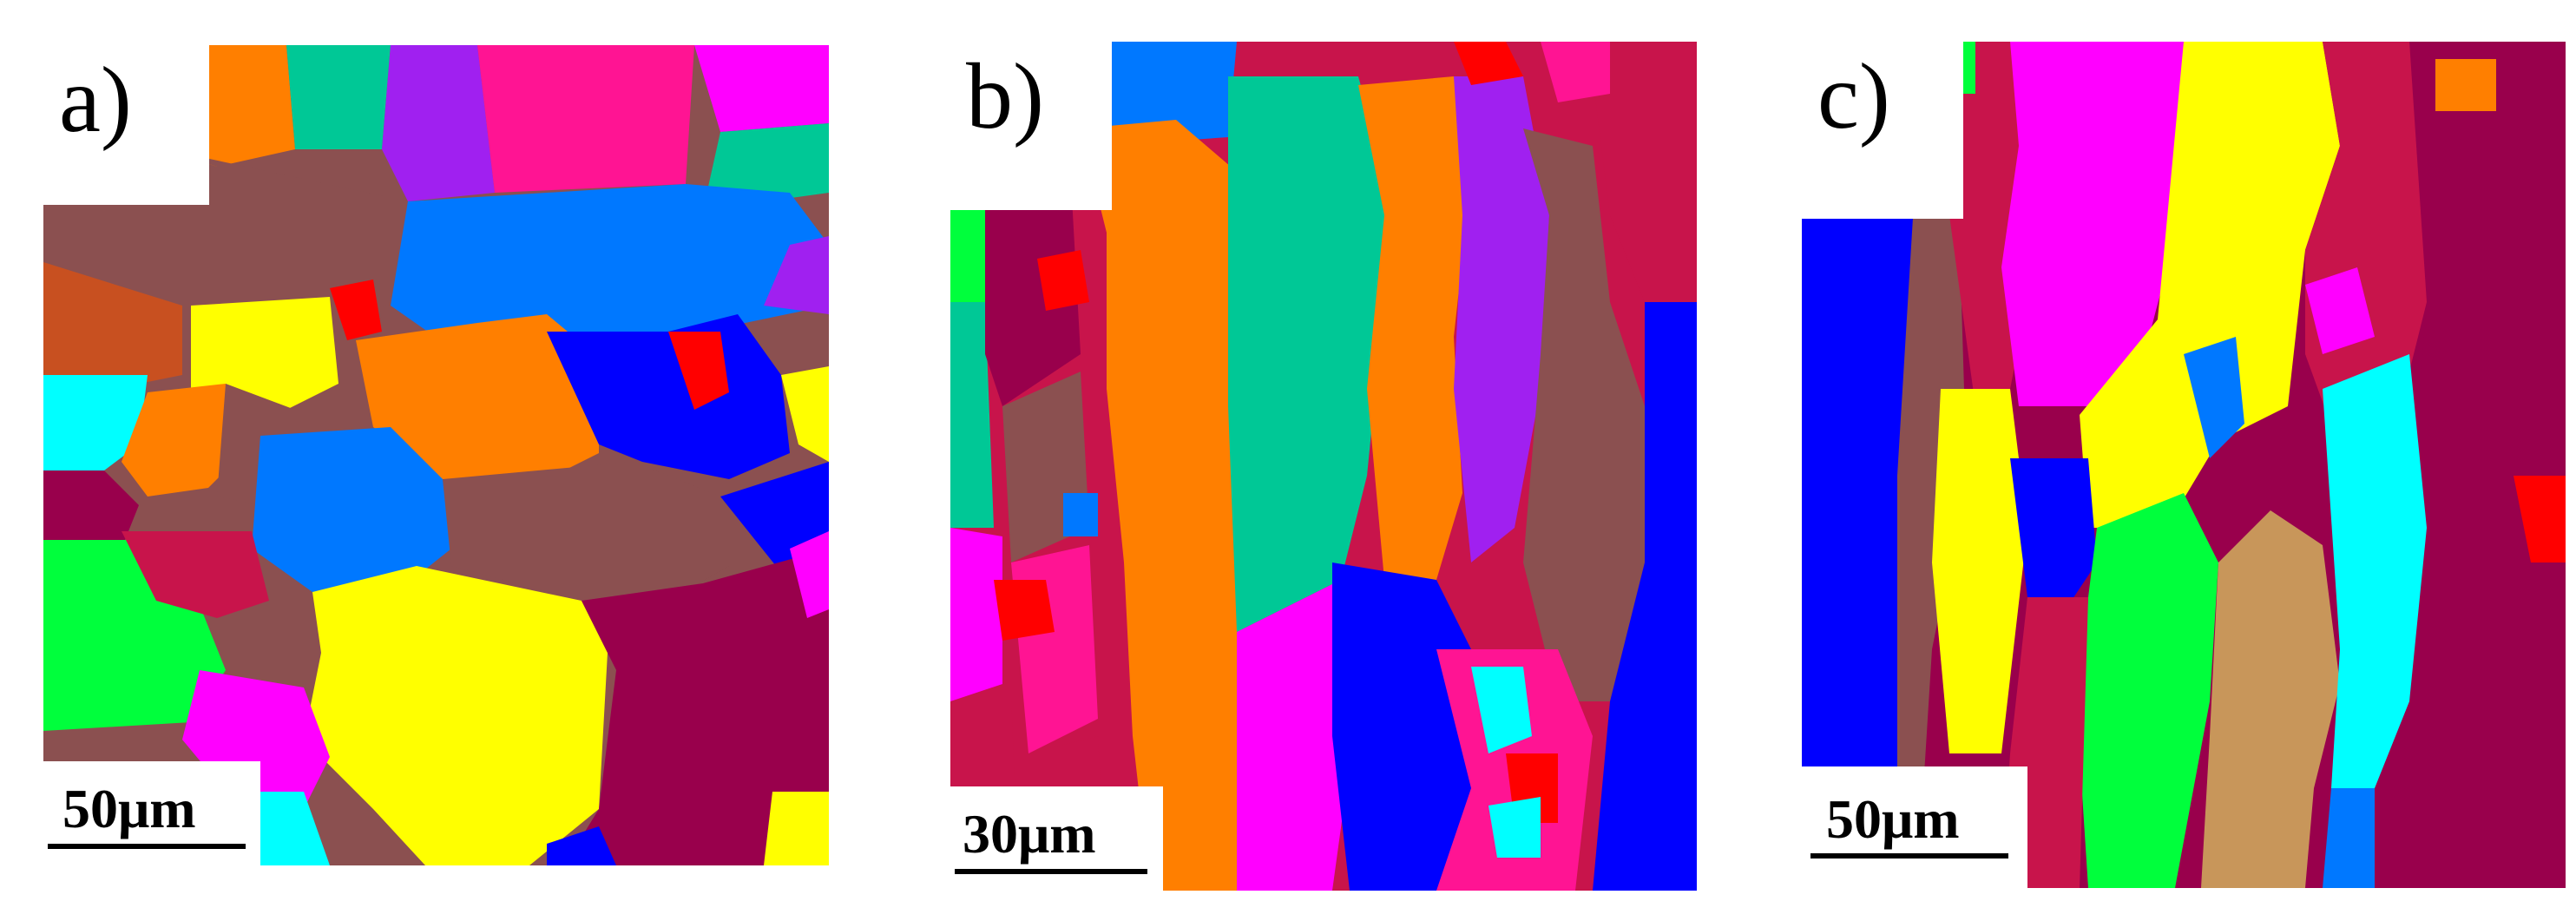 The height and width of the screenshot is (921, 2576). What do you see at coordinates (1031, 126) in the screenshot?
I see `panel-label-b: b)` at bounding box center [1031, 126].